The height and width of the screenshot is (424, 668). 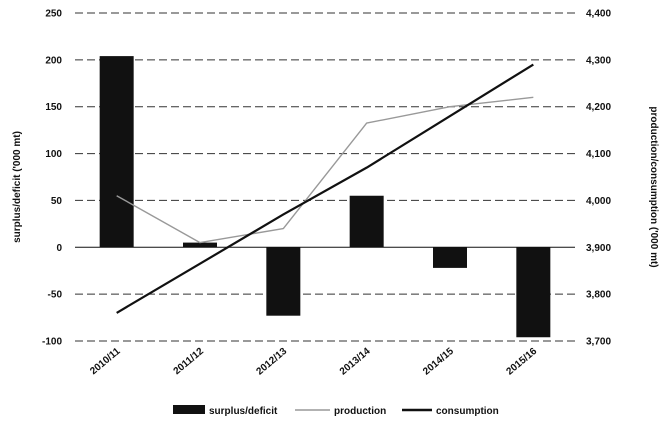 What do you see at coordinates (598, 178) in the screenshot?
I see `right-axis-ticks: 3,700 3,800 3,900 4,000 4,100 4,200 4,300 4,400` at bounding box center [598, 178].